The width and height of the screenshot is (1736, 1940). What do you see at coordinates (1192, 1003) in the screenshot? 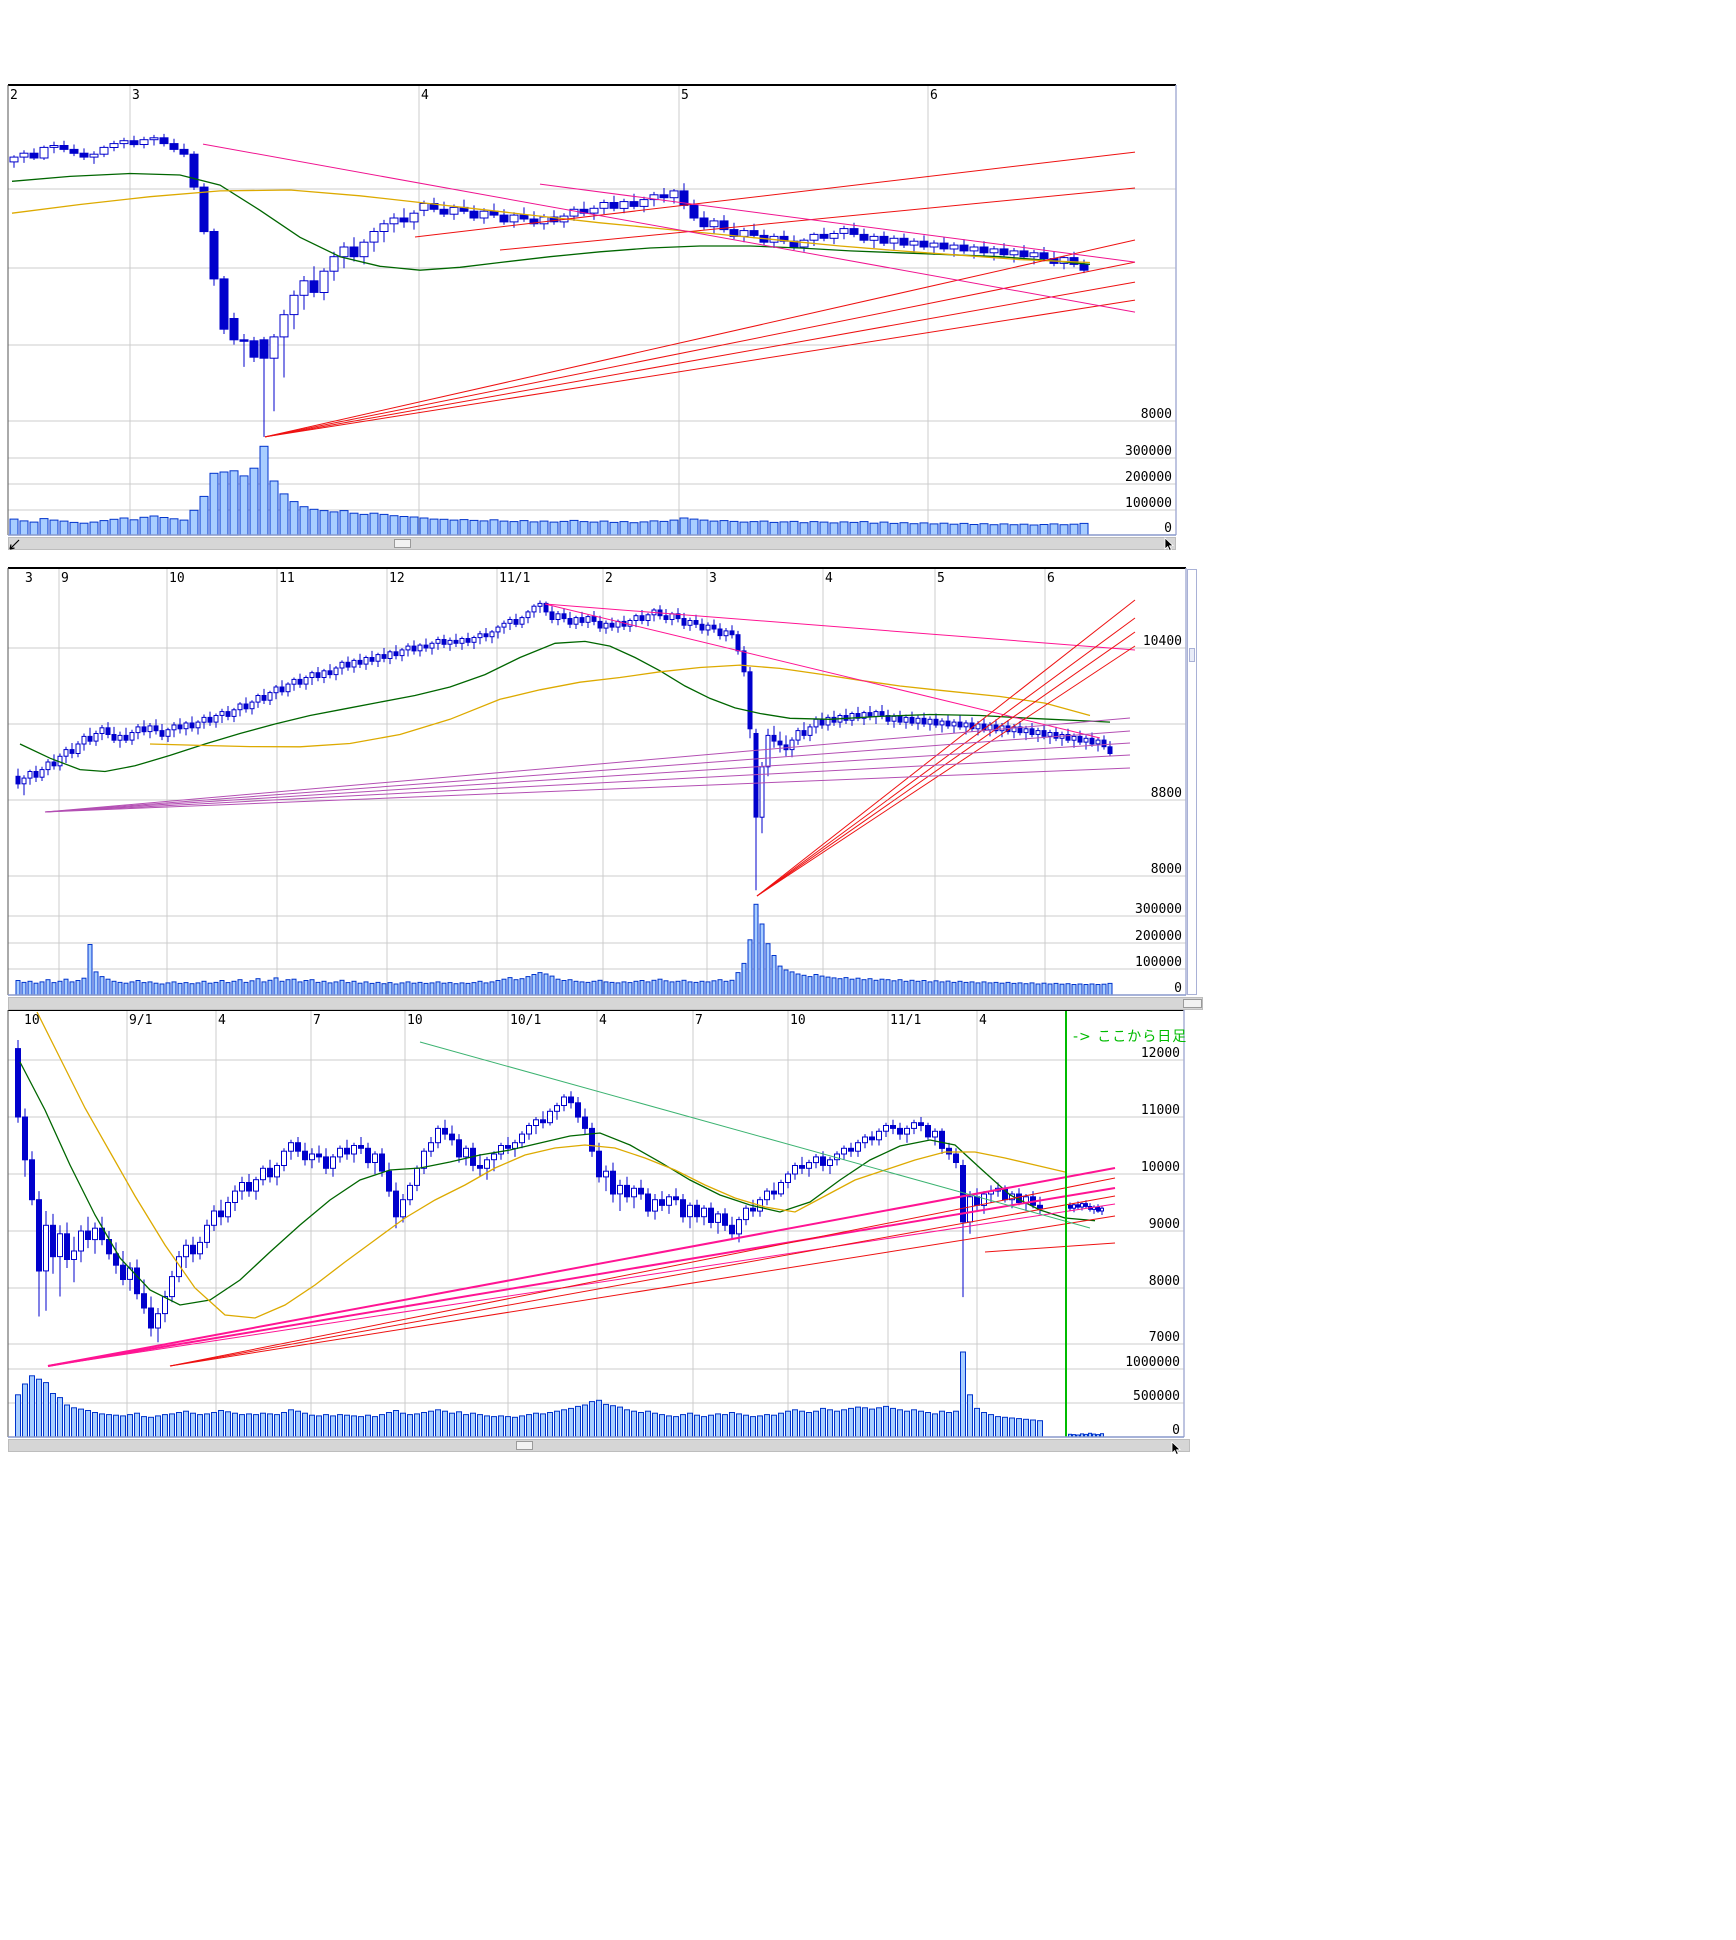
I see `chart2-hscrollbar-thumb` at bounding box center [1192, 1003].